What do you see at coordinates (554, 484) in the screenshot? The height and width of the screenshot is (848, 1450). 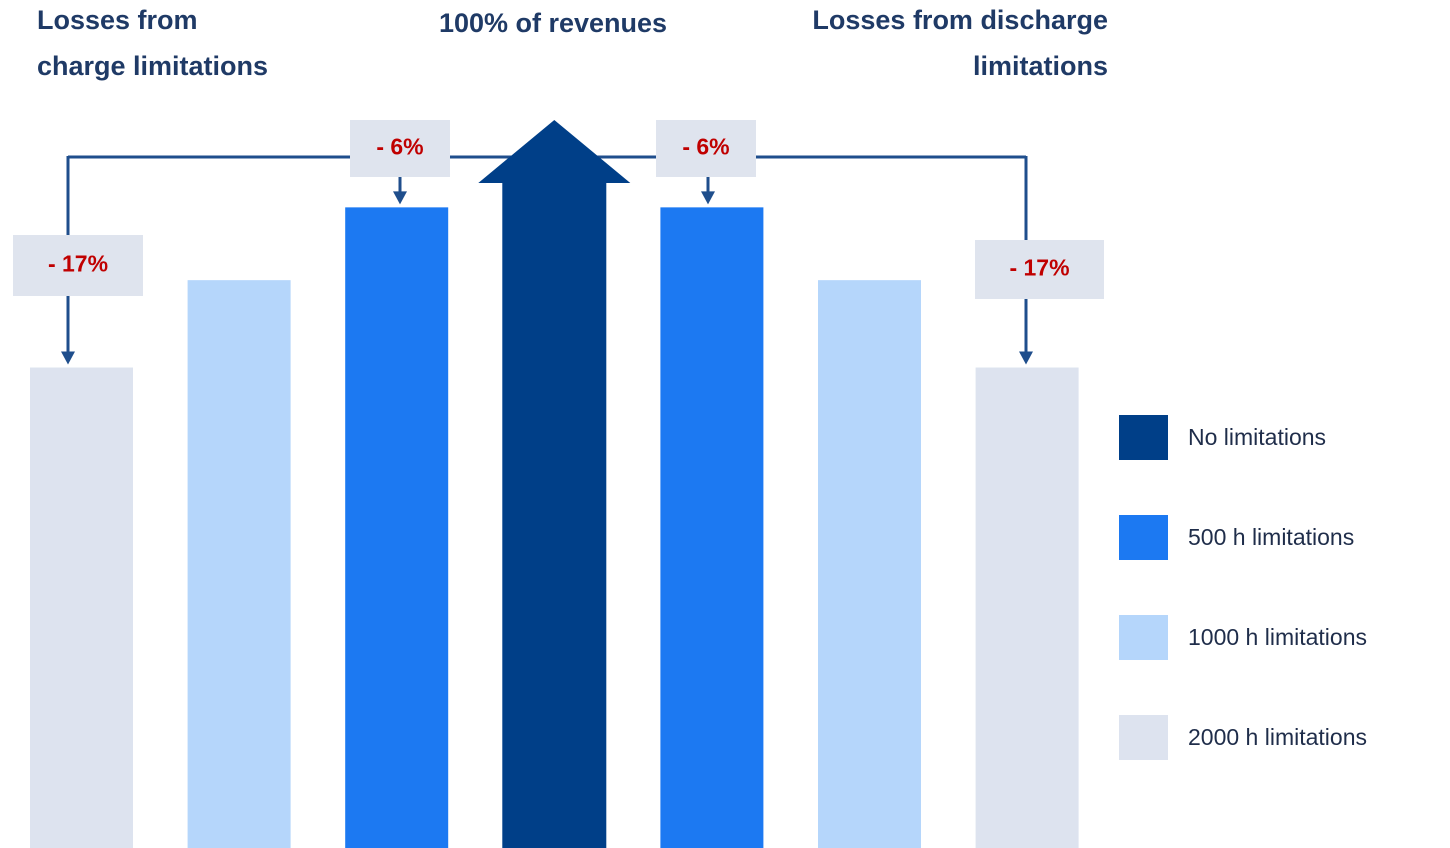 I see `arrow-bar` at bounding box center [554, 484].